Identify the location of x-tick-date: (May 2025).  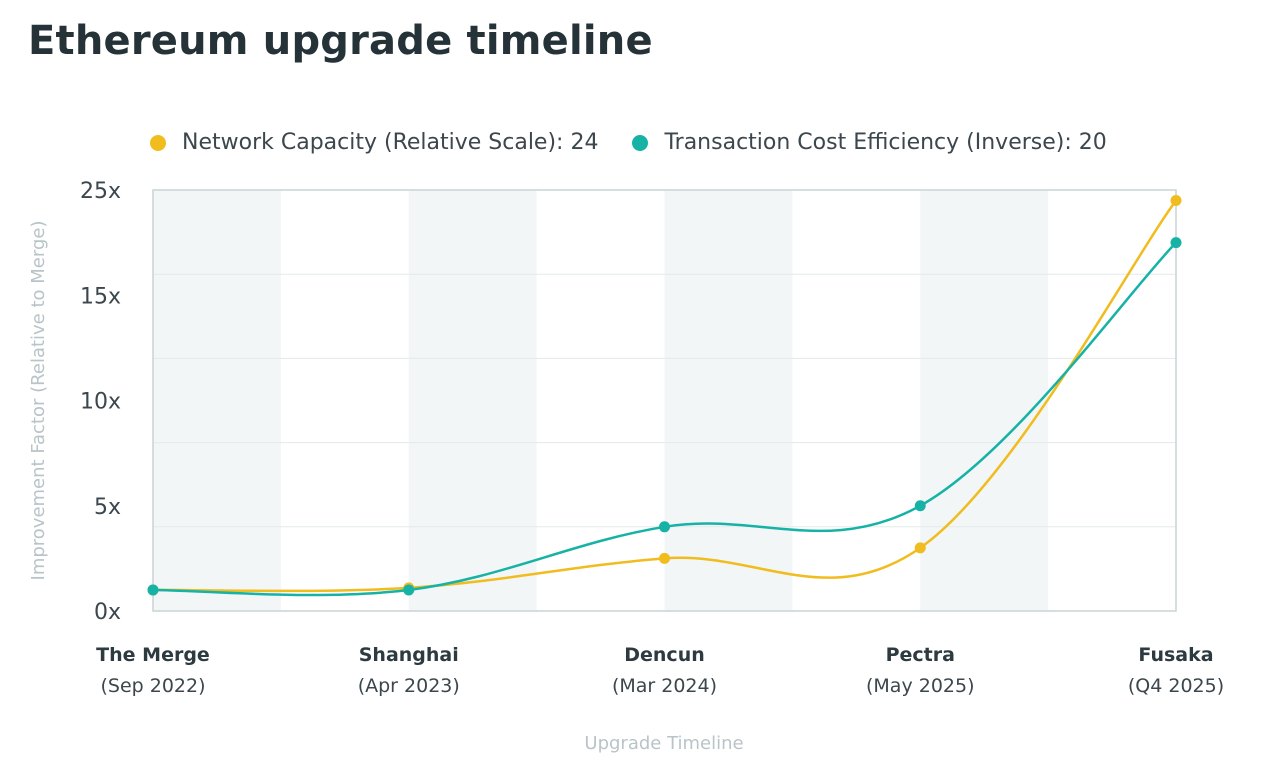
(920, 686).